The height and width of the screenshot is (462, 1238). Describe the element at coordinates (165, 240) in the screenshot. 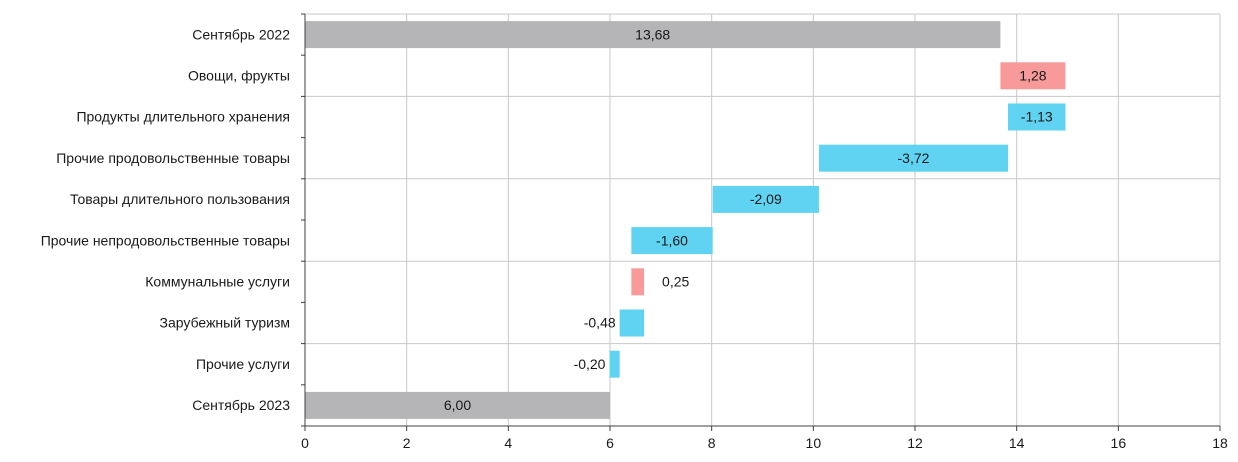

I see `category-label-5: Прочие непродовольственные товары` at that location.